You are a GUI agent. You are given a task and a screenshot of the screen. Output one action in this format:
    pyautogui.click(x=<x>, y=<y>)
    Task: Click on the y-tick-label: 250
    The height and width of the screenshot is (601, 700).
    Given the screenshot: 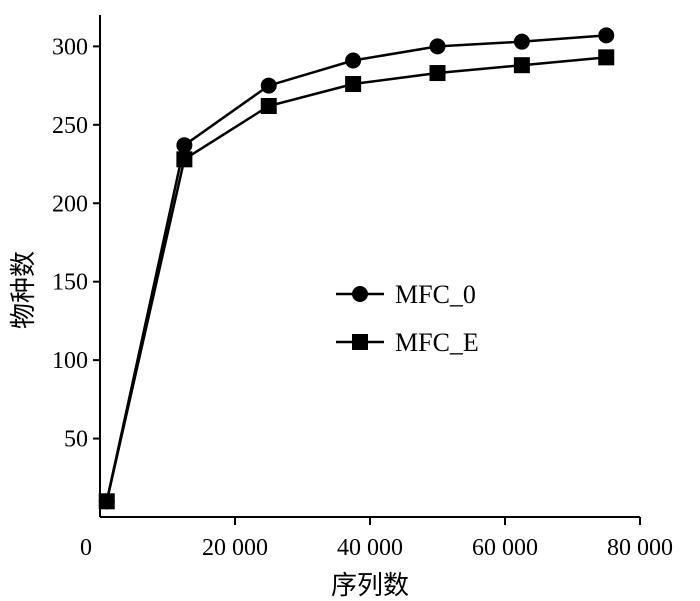 What is the action you would take?
    pyautogui.click(x=70, y=126)
    